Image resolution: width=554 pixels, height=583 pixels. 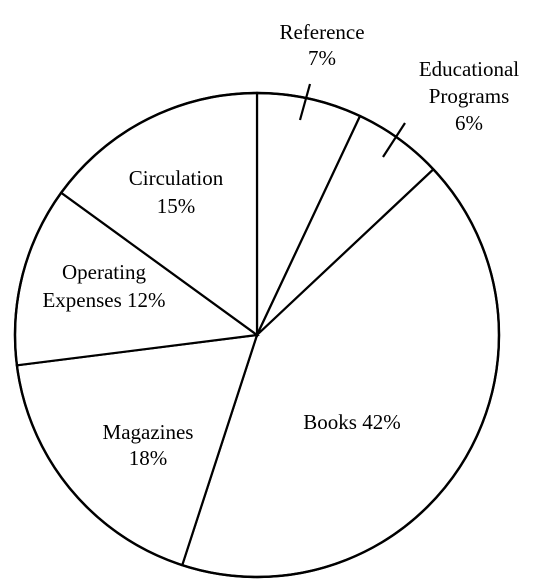 I want to click on slice-label-books: Books 42%, so click(x=351, y=422).